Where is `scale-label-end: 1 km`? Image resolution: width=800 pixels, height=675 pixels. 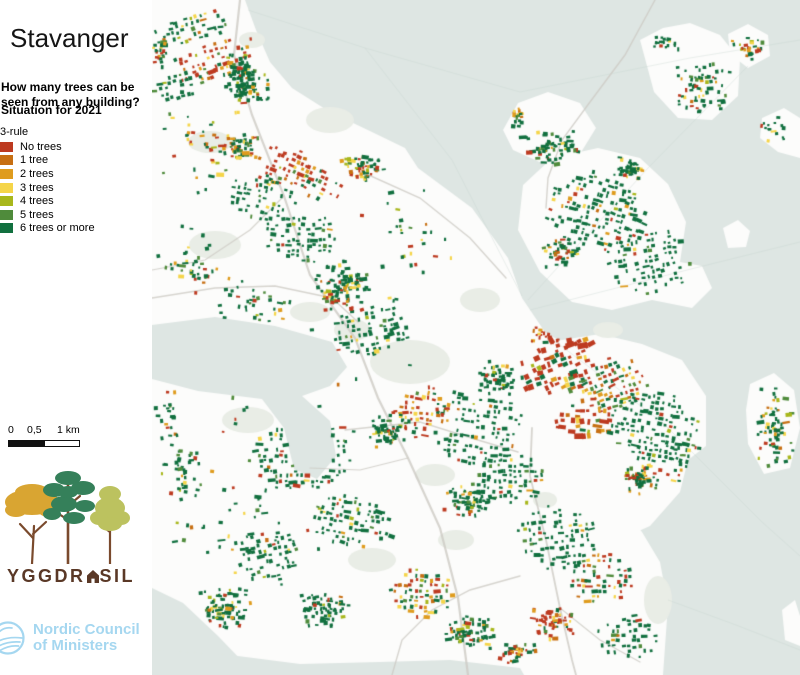 scale-label-end: 1 km is located at coordinates (68, 430).